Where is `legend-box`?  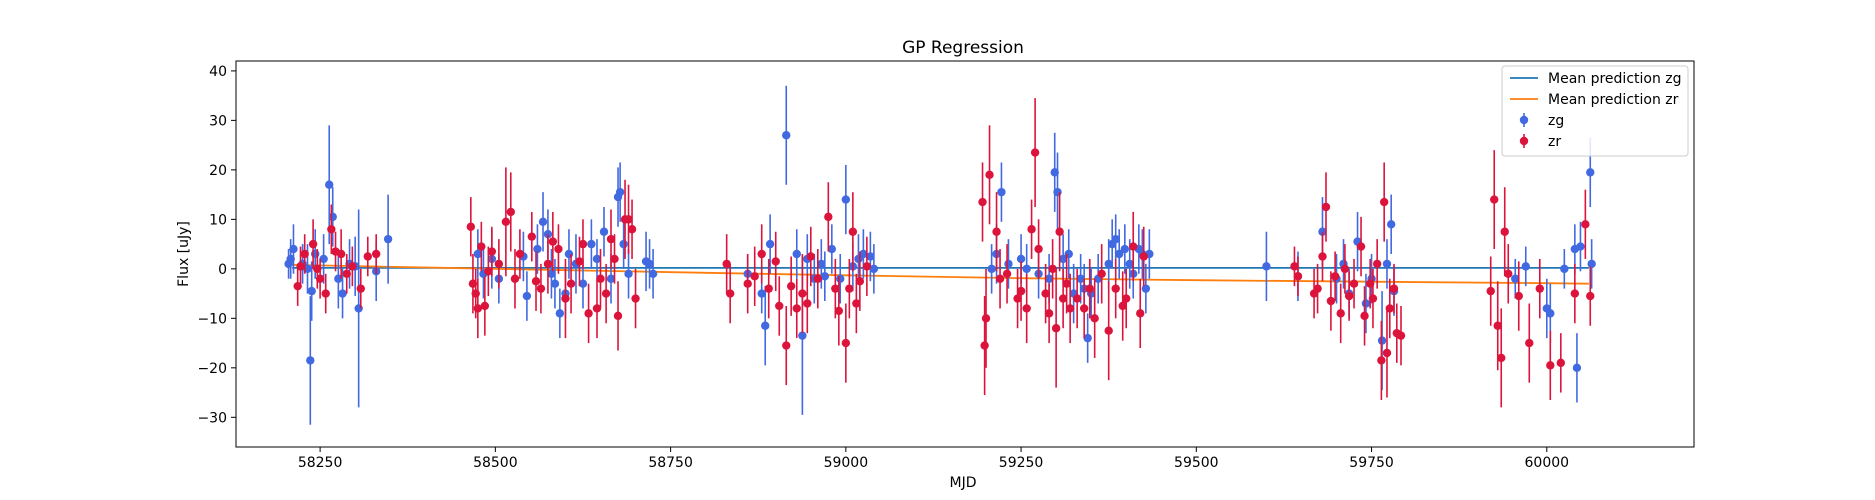 legend-box is located at coordinates (1595, 111).